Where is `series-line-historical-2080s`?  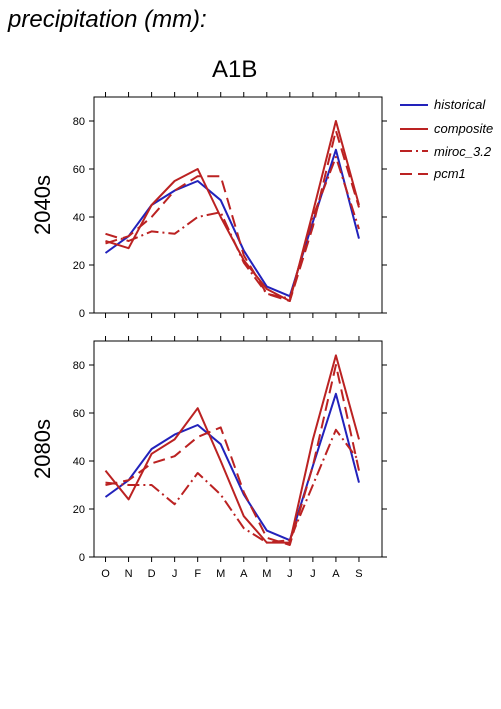
series-line-historical-2080s is located at coordinates (232, 467).